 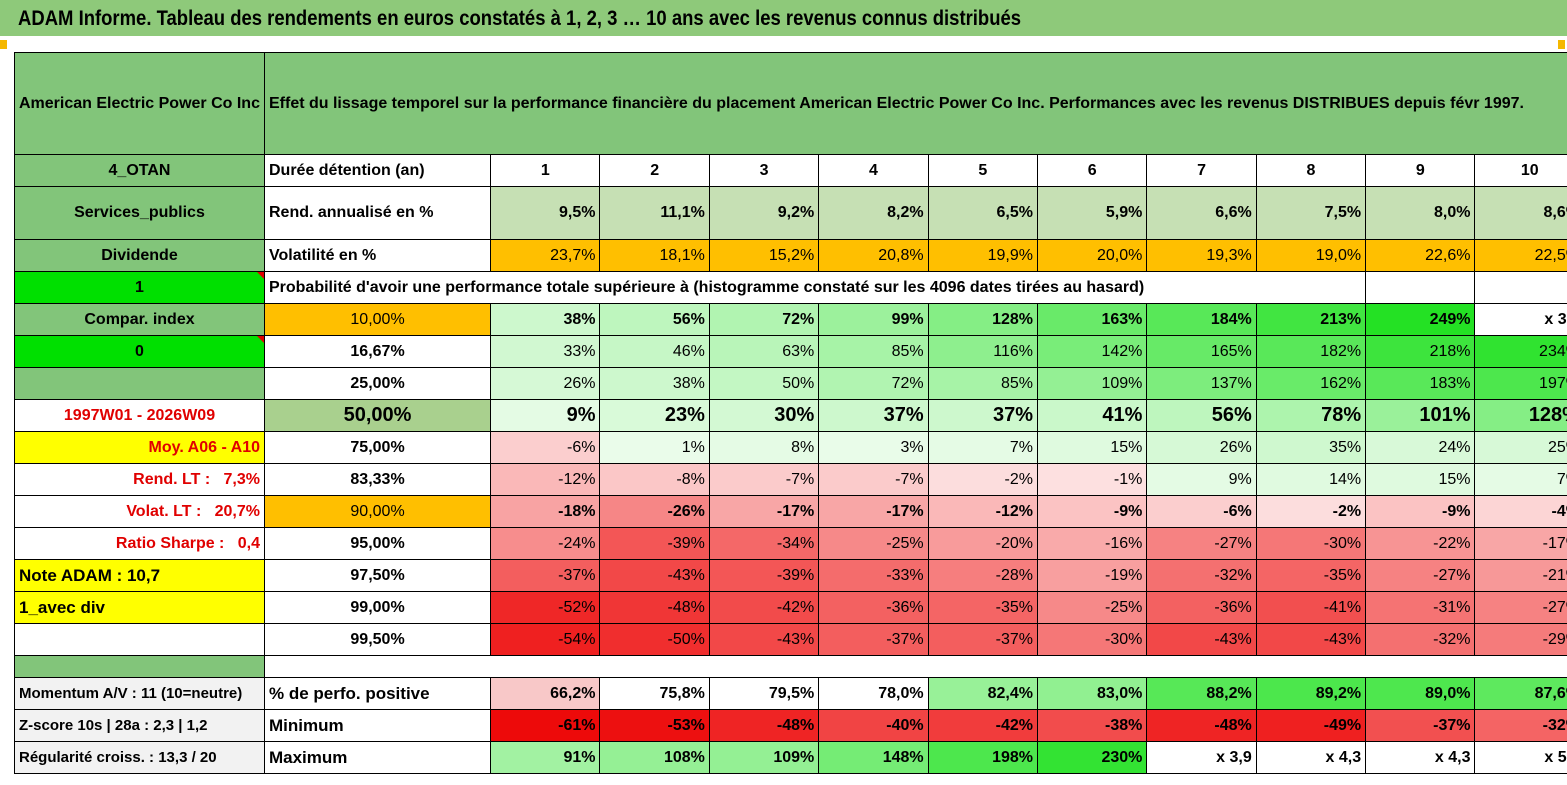 I want to click on return-cell: 7,5%, so click(x=1311, y=213).